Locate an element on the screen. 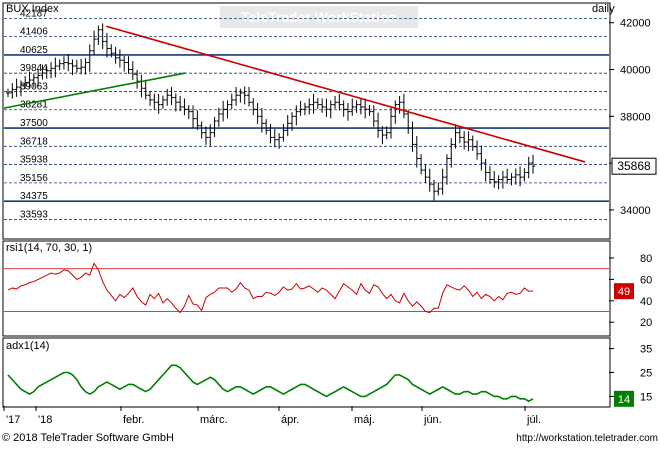  watermark-box is located at coordinates (319, 17).